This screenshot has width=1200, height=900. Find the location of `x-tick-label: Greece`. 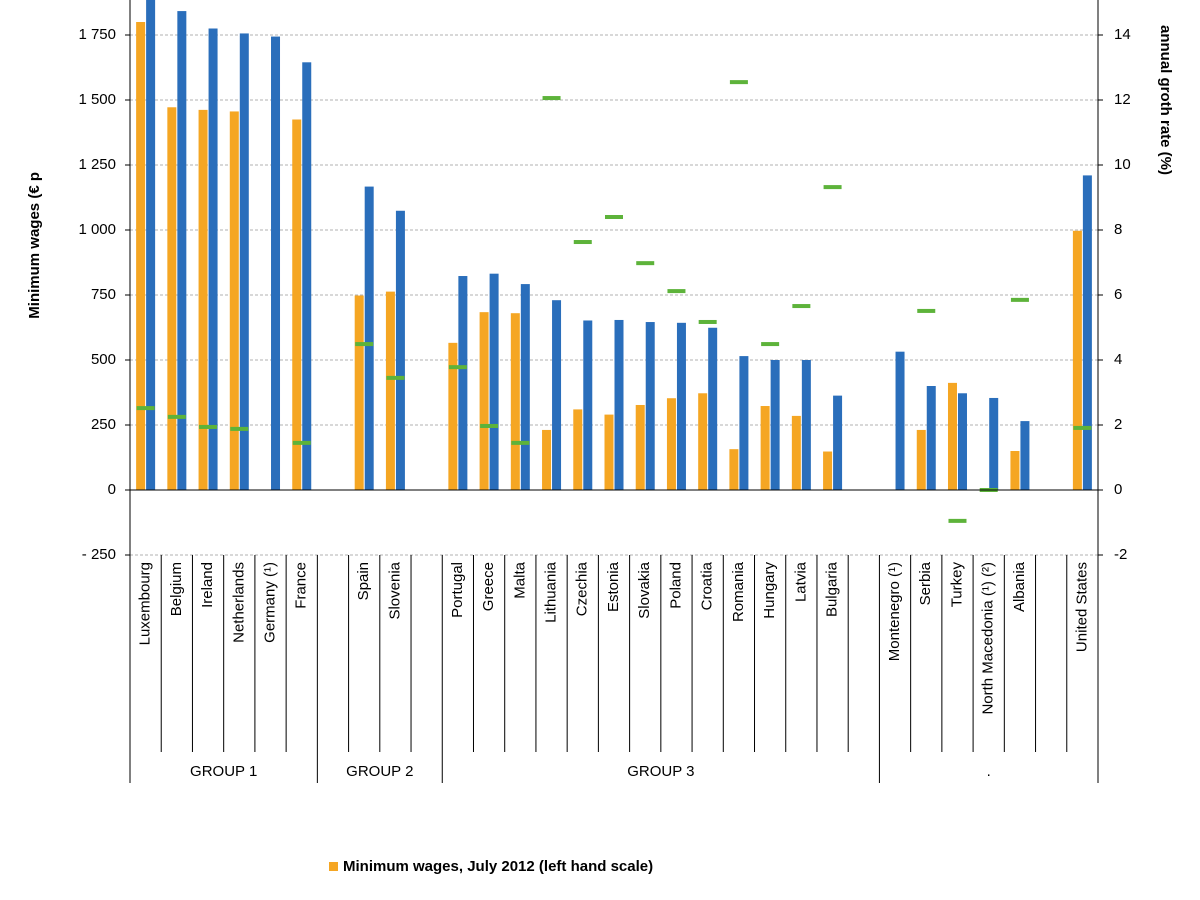

x-tick-label: Greece is located at coordinates (488, 586).